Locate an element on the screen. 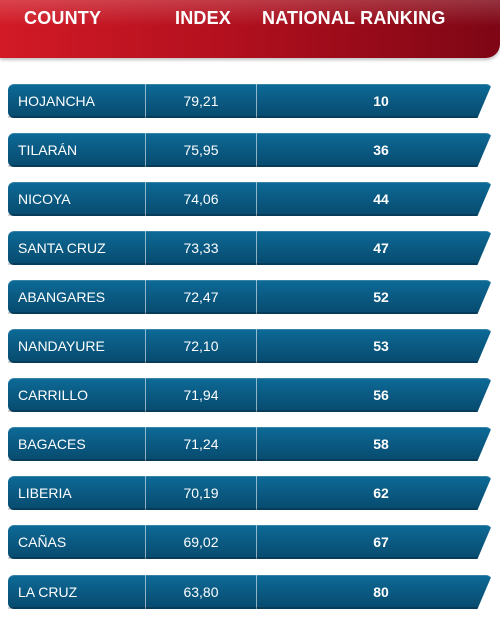 Image resolution: width=500 pixels, height=618 pixels. ranking-cell: 52 is located at coordinates (381, 297).